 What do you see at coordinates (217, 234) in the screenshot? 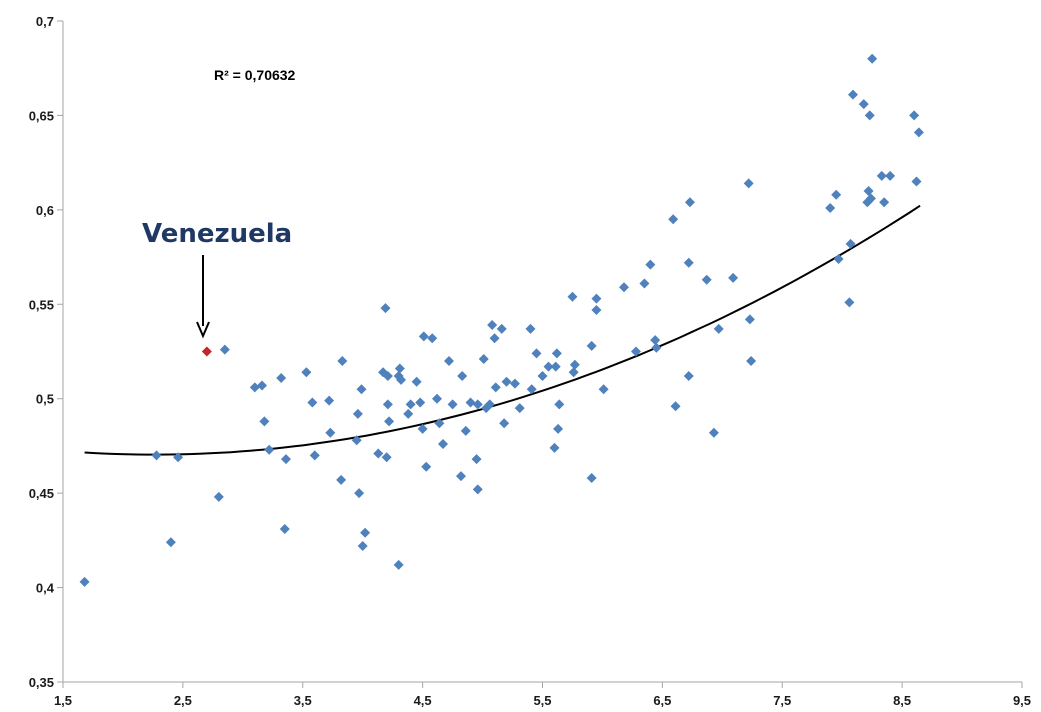
I see `highlight-label: Venezuela` at bounding box center [217, 234].